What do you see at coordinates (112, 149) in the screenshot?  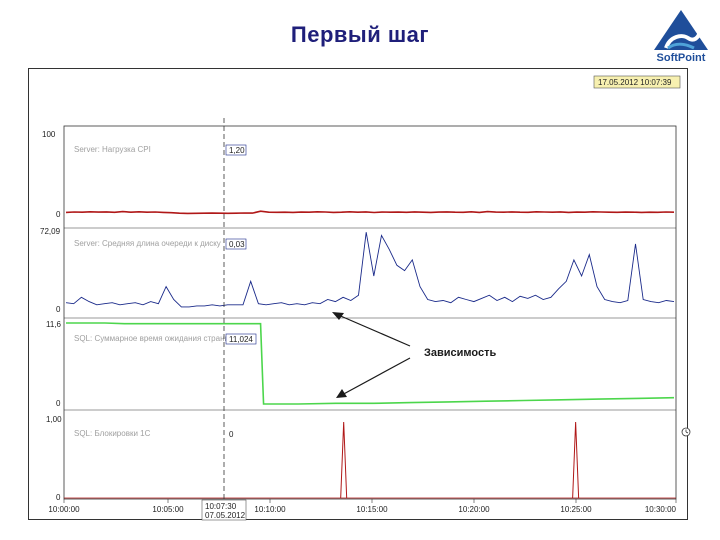 I see `panel1-series-label: Server: Нагрузка CPI` at bounding box center [112, 149].